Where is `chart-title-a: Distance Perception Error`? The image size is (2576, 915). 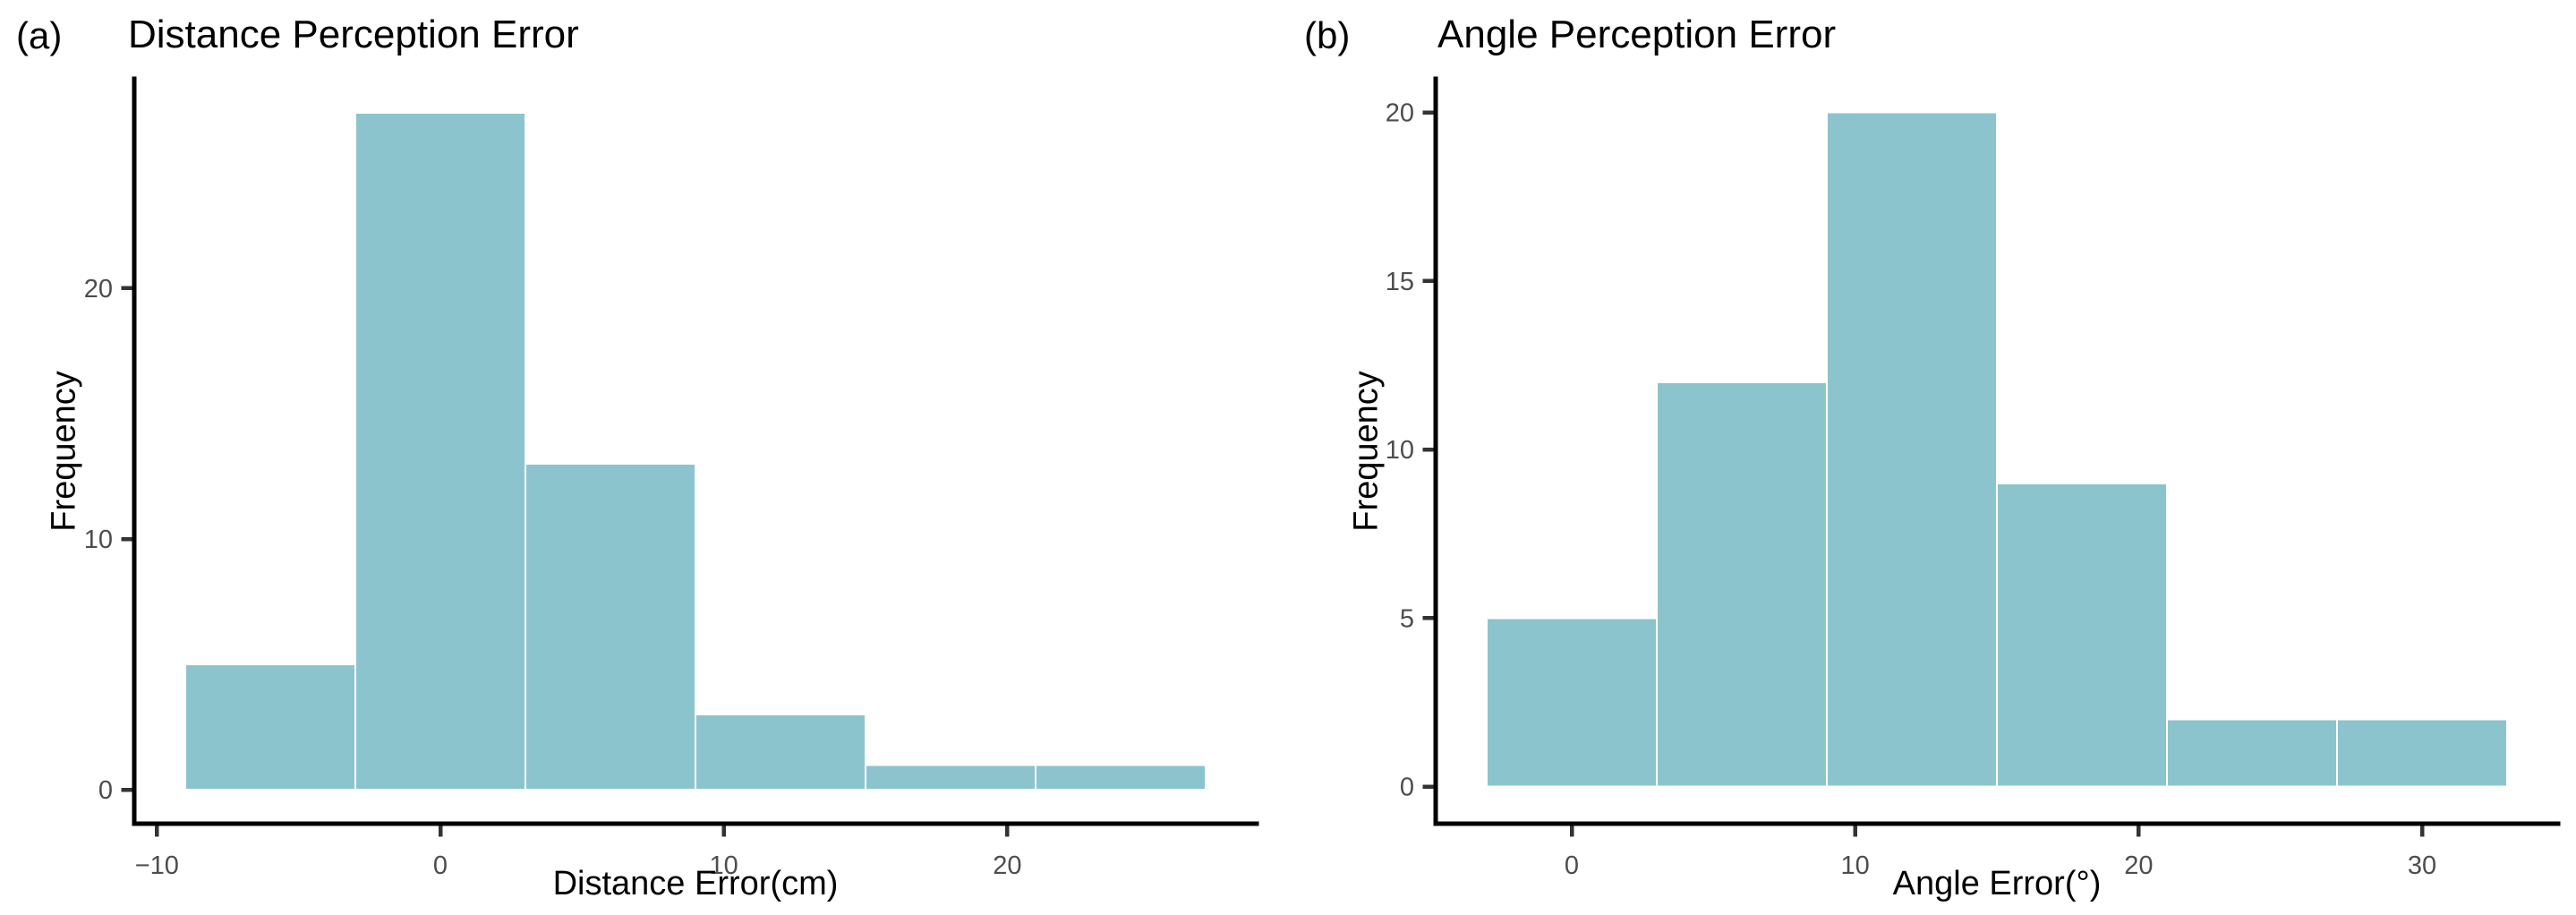
chart-title-a: Distance Perception Error is located at coordinates (353, 34).